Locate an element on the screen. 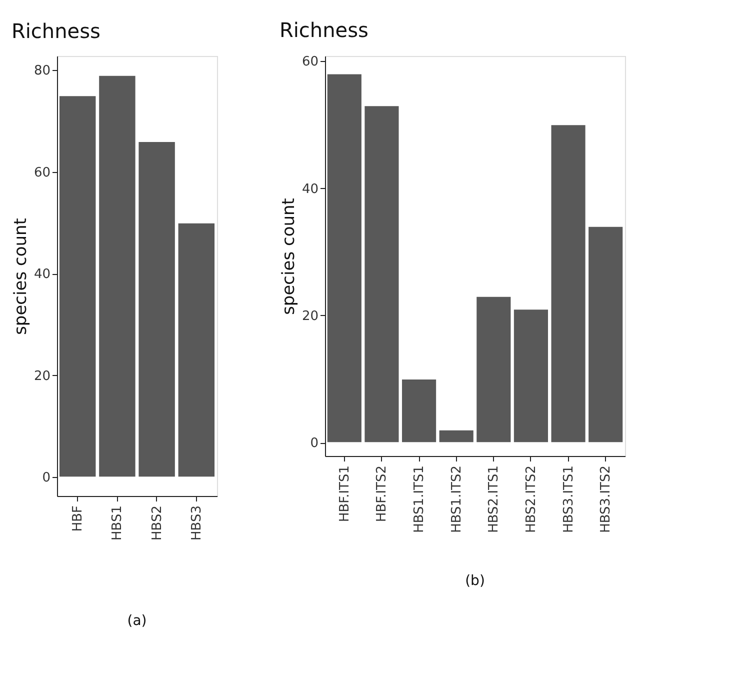 The image size is (756, 677). x-tick-label: HBS3.ITS2 is located at coordinates (606, 499).